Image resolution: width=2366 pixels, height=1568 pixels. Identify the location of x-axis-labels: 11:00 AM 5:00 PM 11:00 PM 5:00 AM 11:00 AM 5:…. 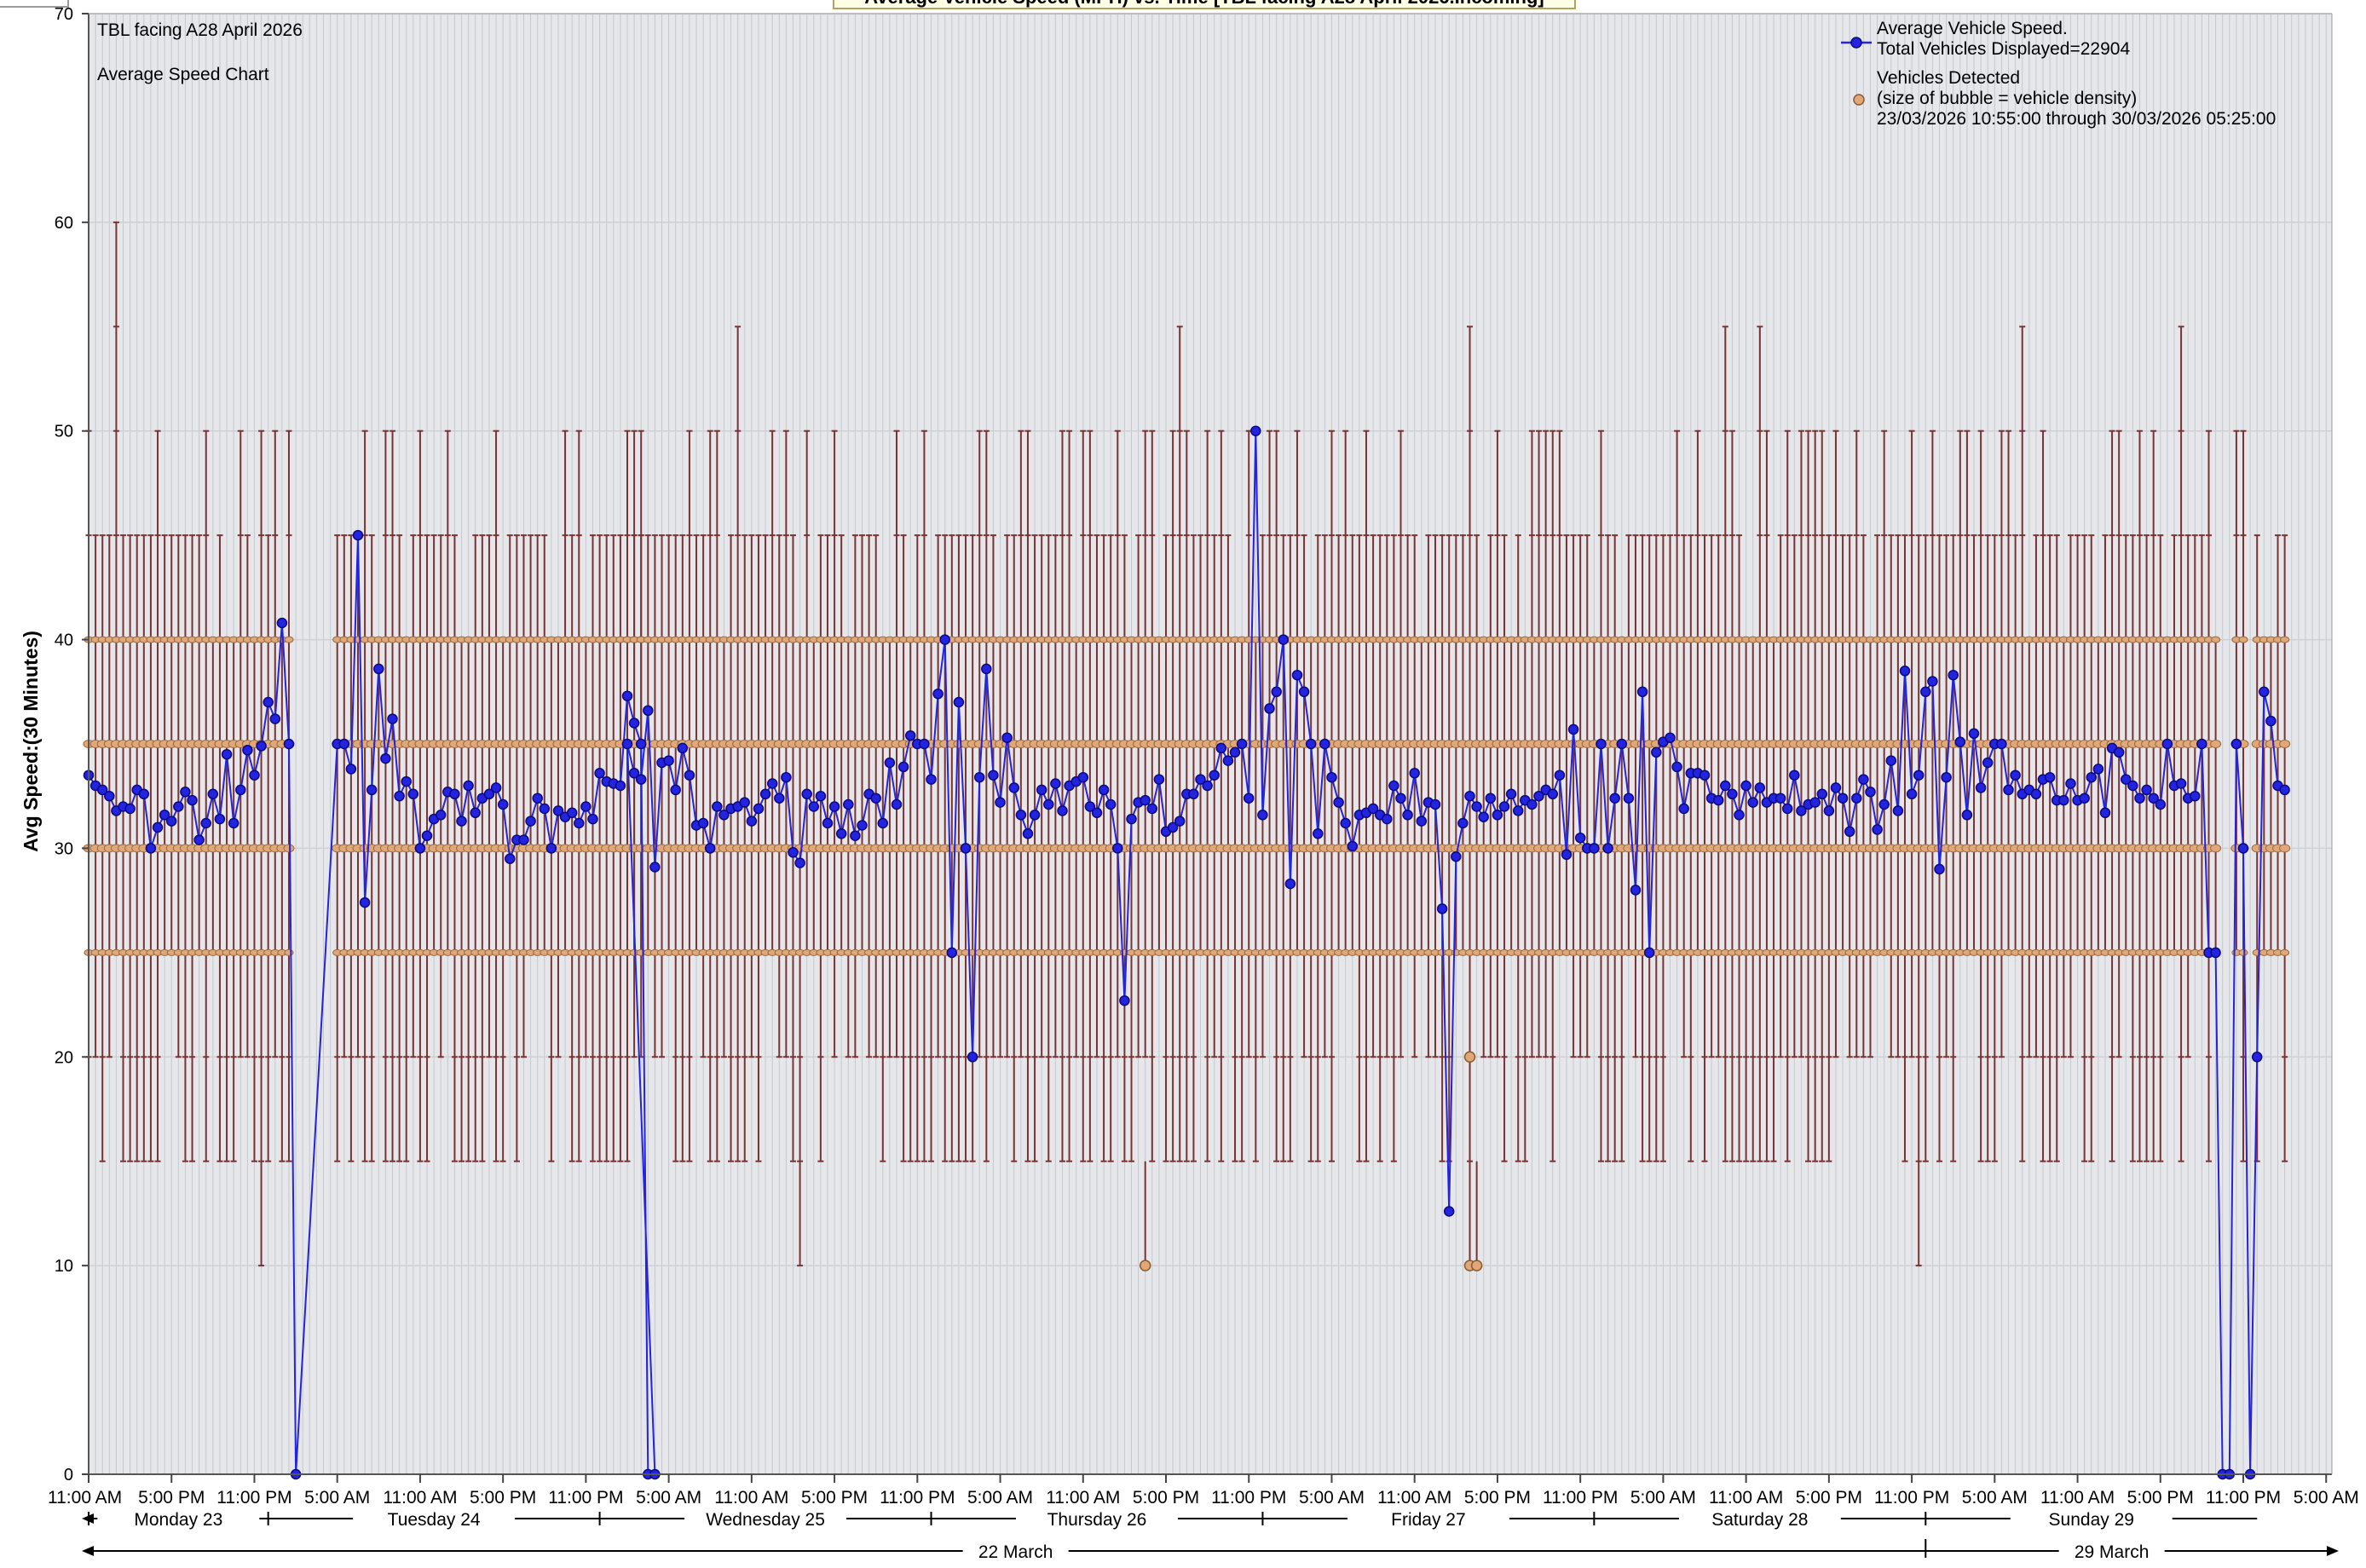
(1203, 1518).